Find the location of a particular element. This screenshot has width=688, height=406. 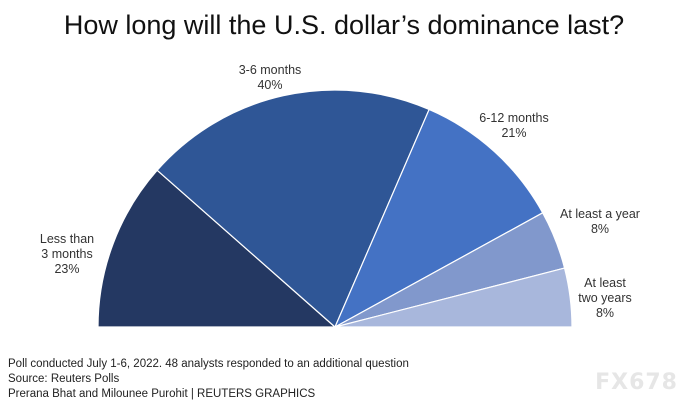

slice-label-4: At least a year 8% is located at coordinates (600, 221).